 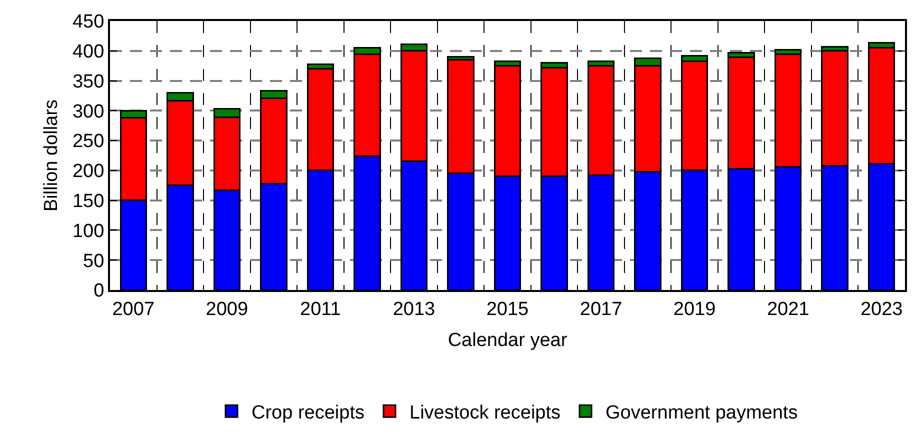 What do you see at coordinates (88, 141) in the screenshot?
I see `y-tick-label: 250` at bounding box center [88, 141].